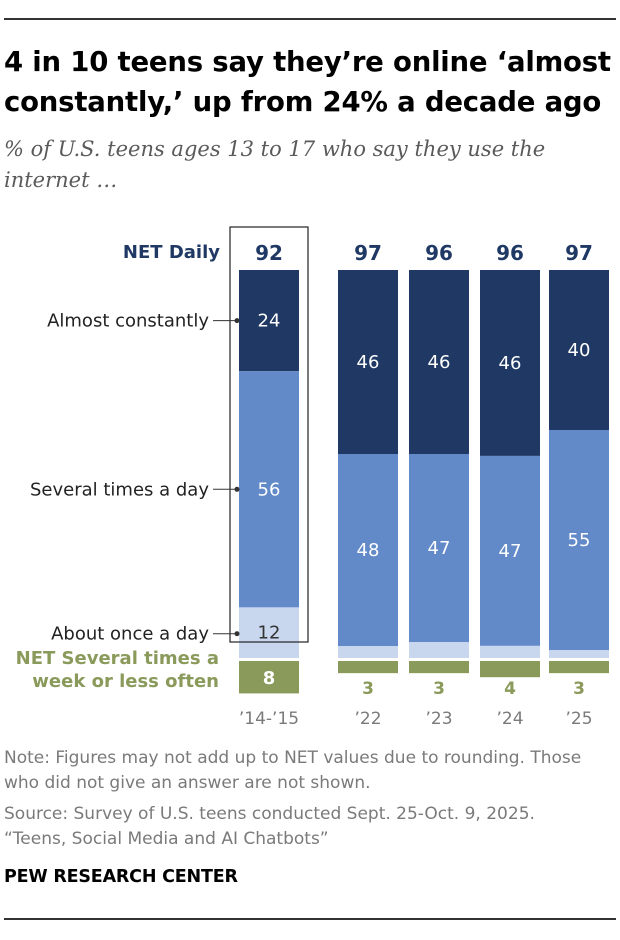 The width and height of the screenshot is (620, 940). Describe the element at coordinates (438, 719) in the screenshot. I see `category-label: ’23` at that location.